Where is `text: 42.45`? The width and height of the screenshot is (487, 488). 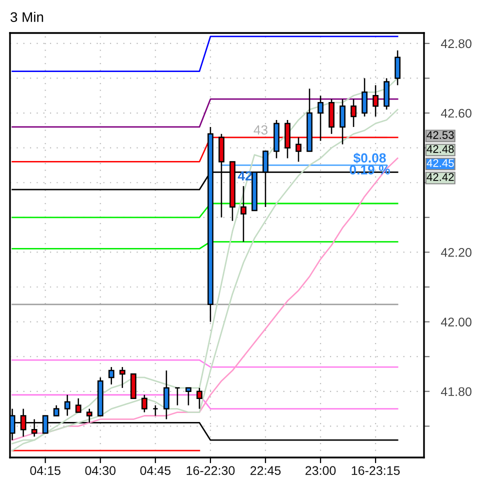 text: 42.45 is located at coordinates (440, 163).